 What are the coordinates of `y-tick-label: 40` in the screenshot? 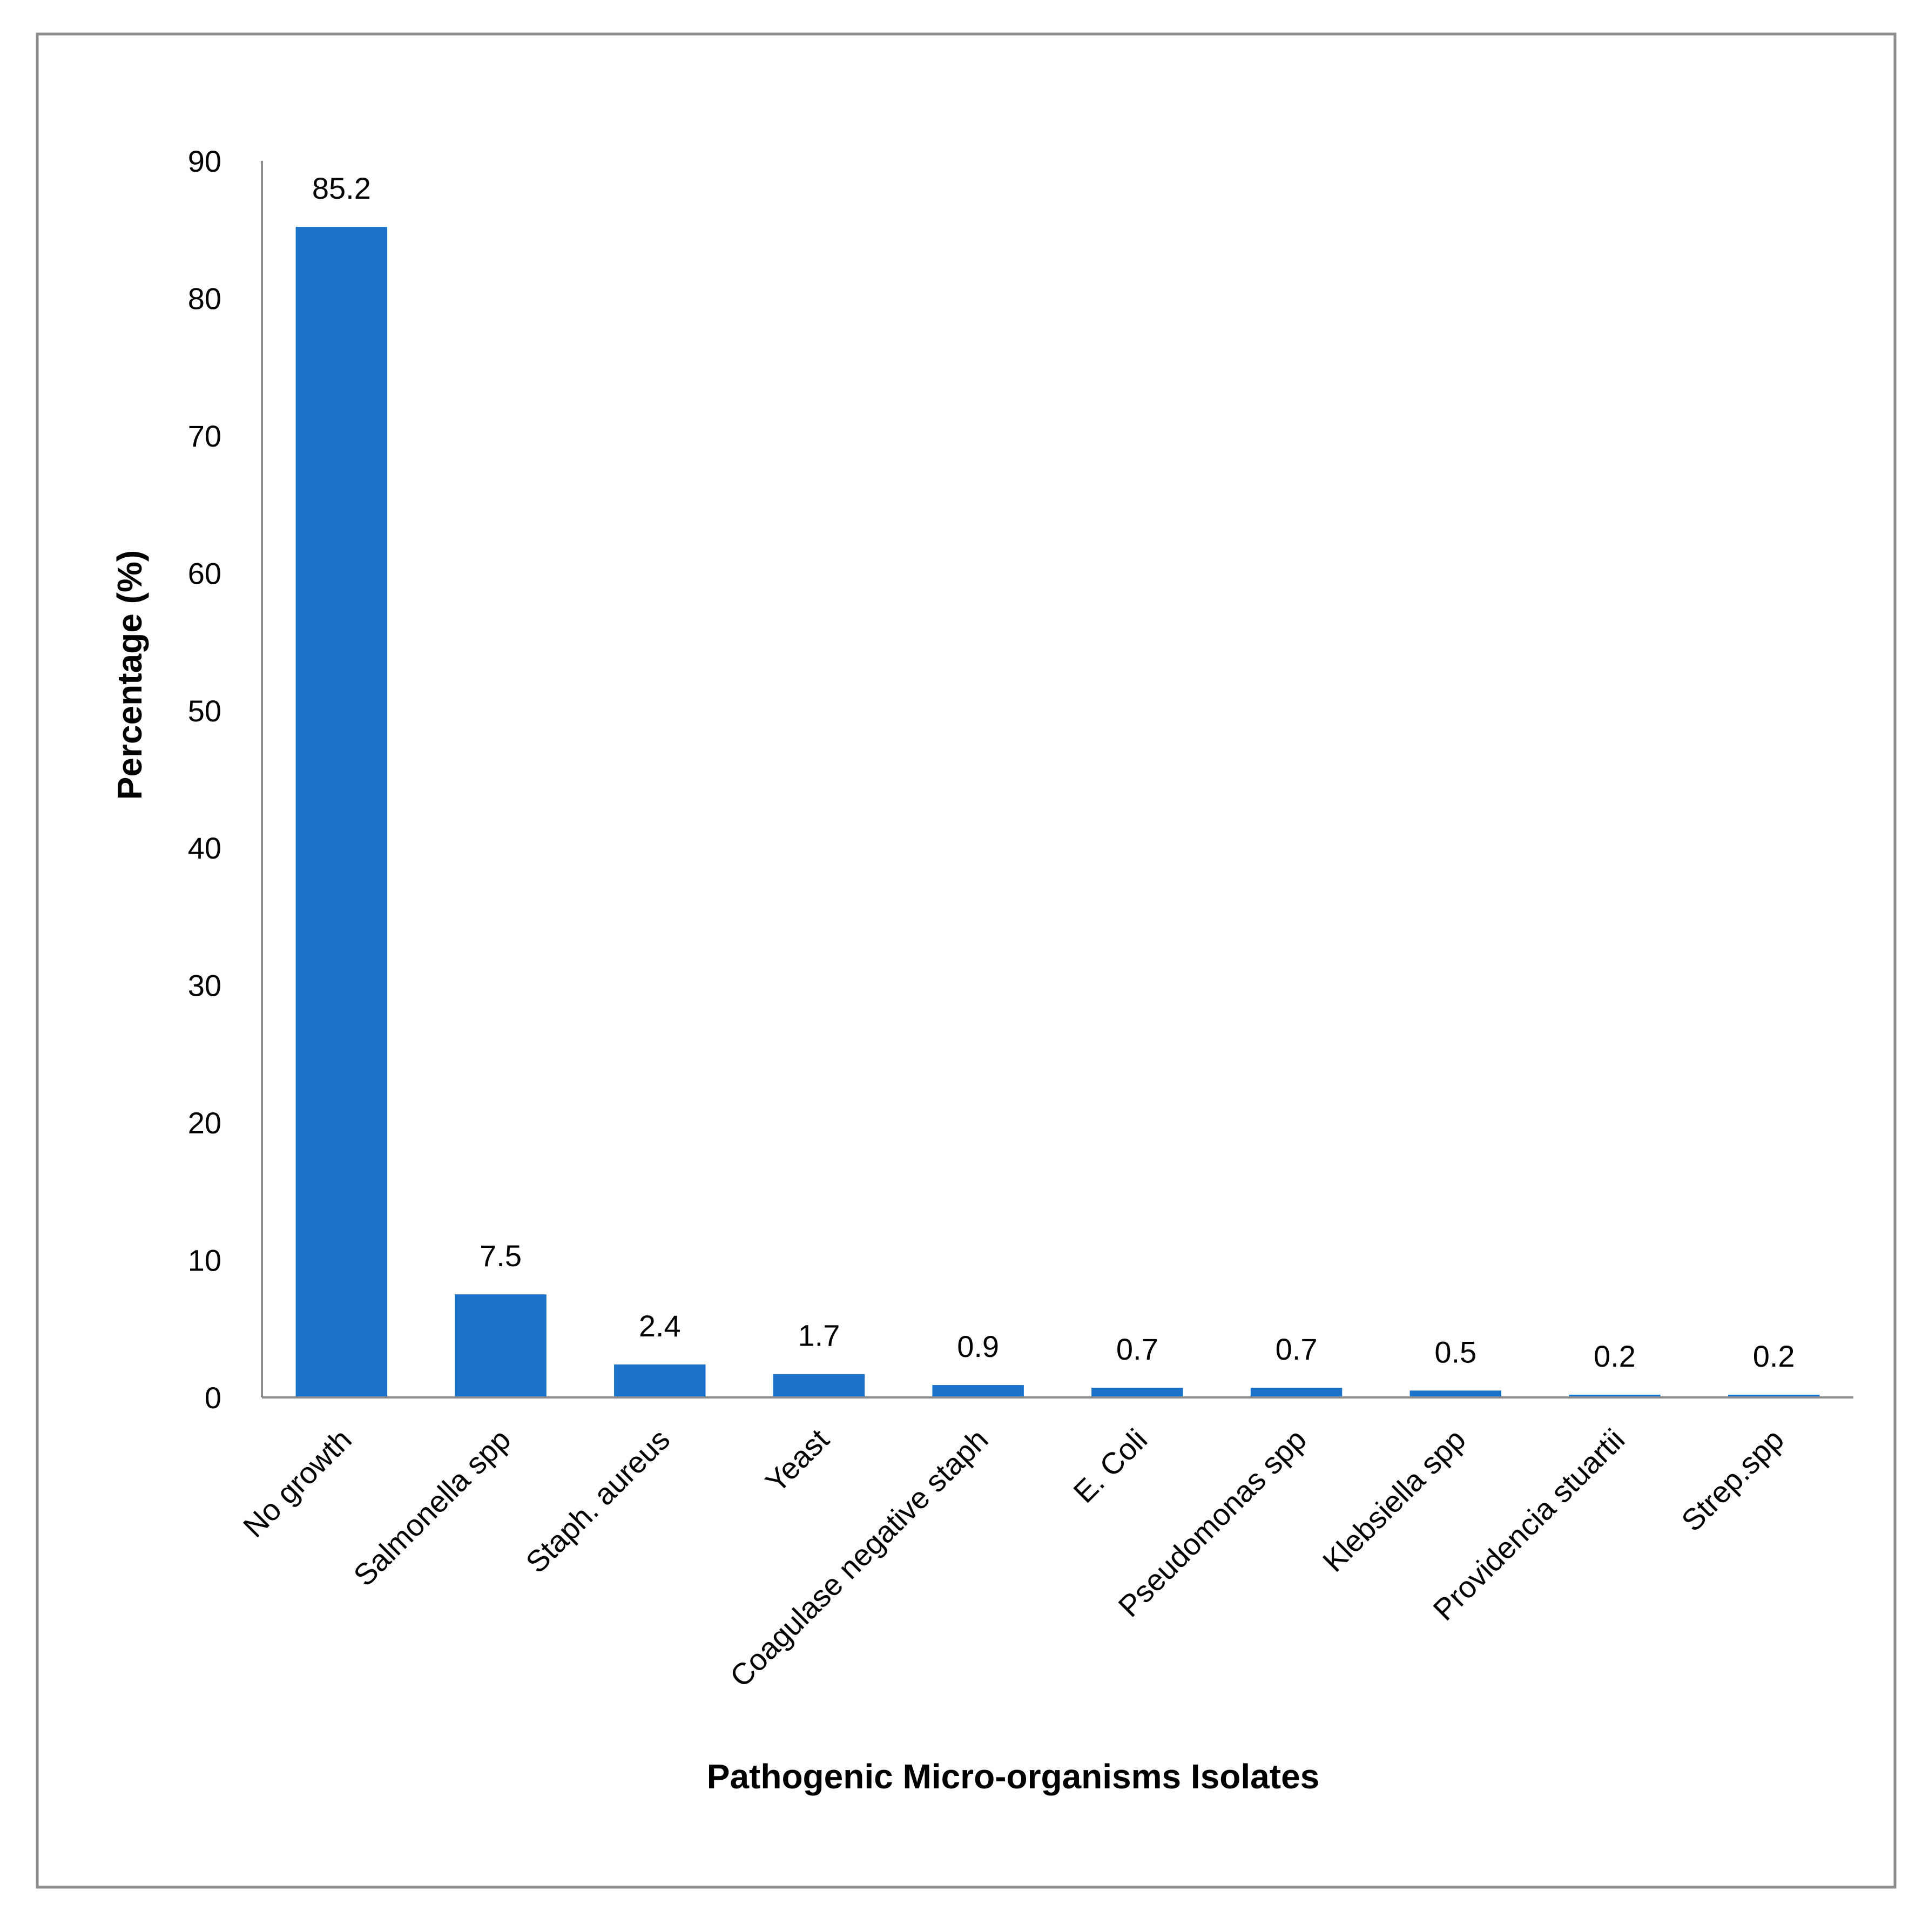 It's located at (204, 848).